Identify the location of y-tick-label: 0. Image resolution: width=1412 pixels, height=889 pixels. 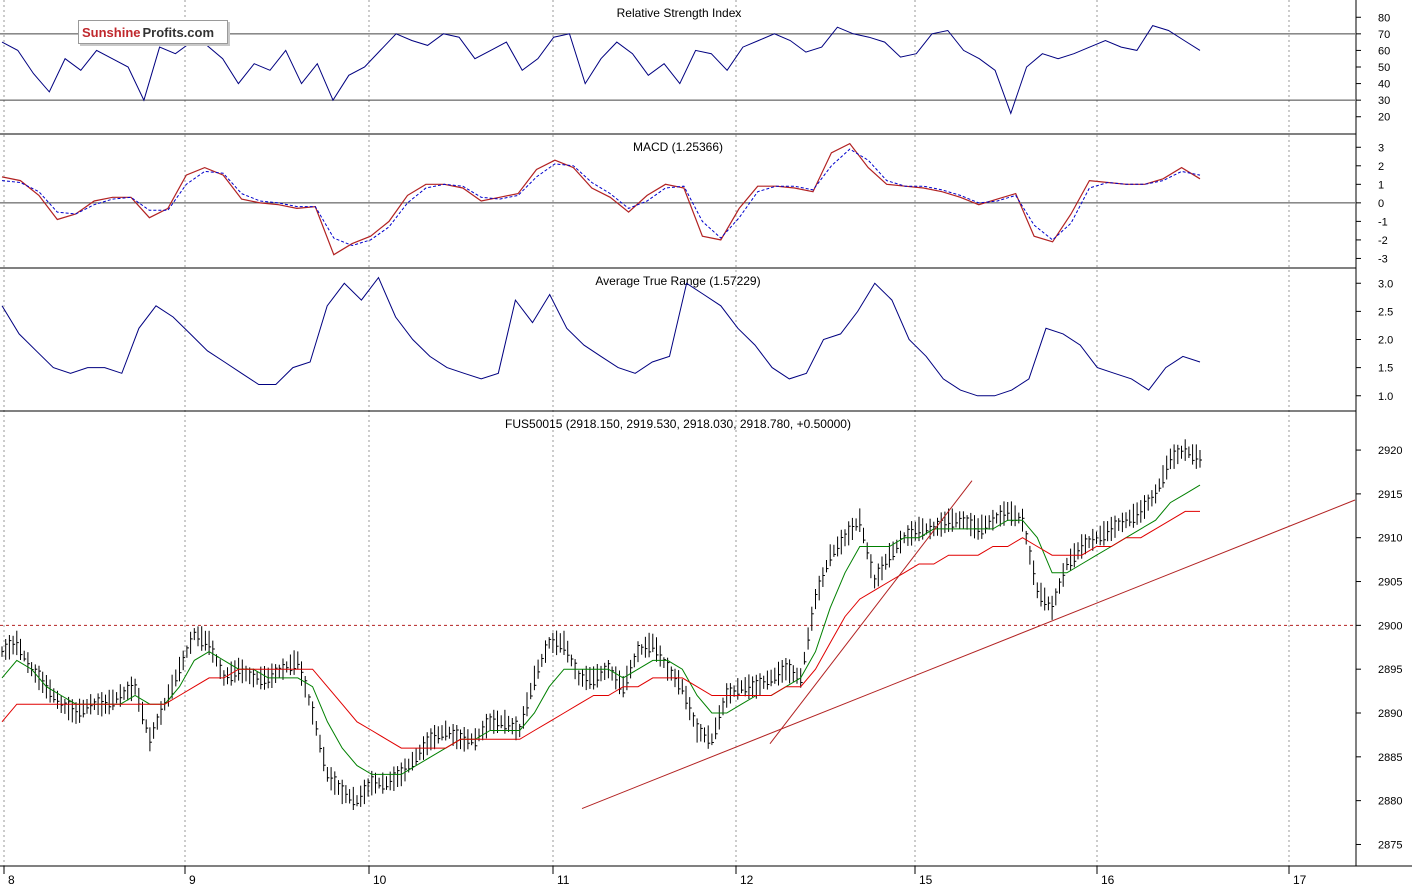
(1381, 204).